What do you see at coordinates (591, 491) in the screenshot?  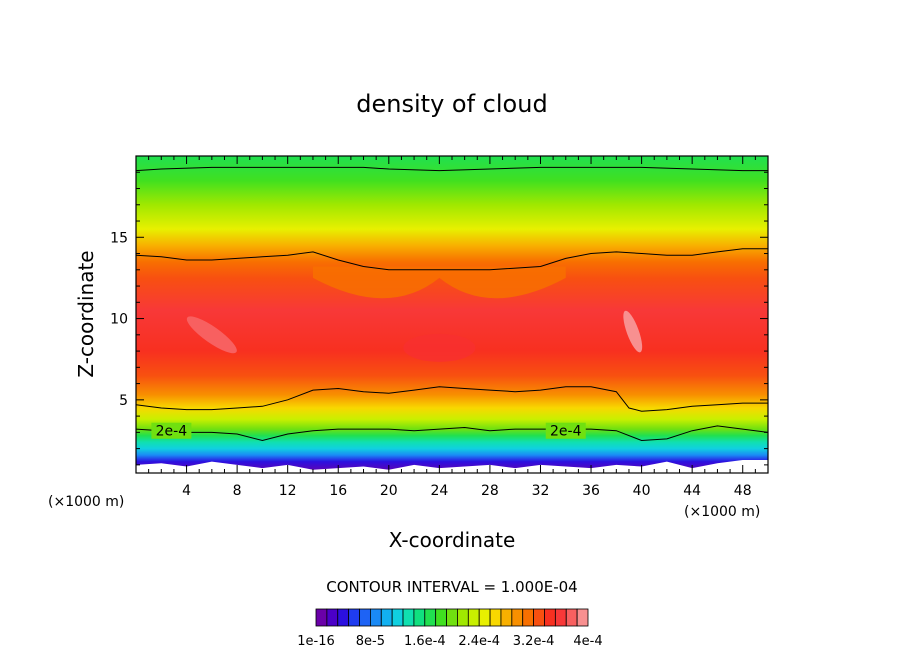 I see `x-tick-label: 36` at bounding box center [591, 491].